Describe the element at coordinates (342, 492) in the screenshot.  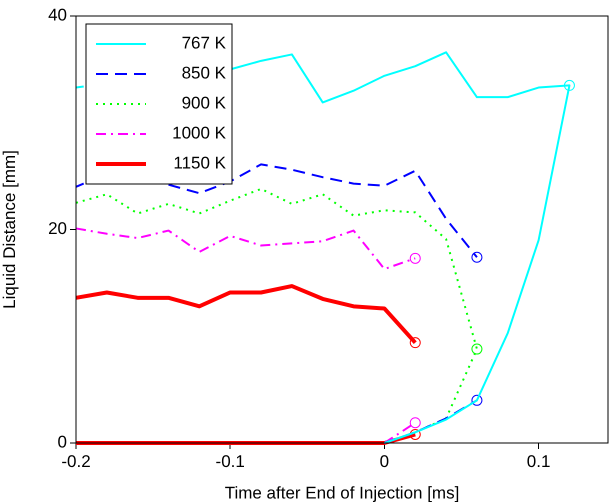
I see `x-axis-title: Time after End of Injection [ms]` at that location.